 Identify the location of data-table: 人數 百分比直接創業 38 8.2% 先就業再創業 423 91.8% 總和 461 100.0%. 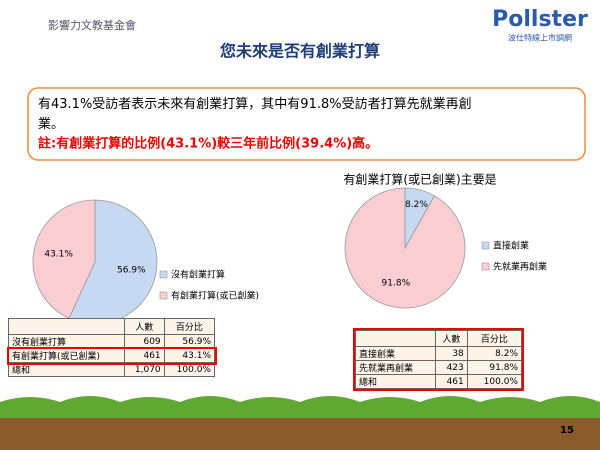
(438, 359).